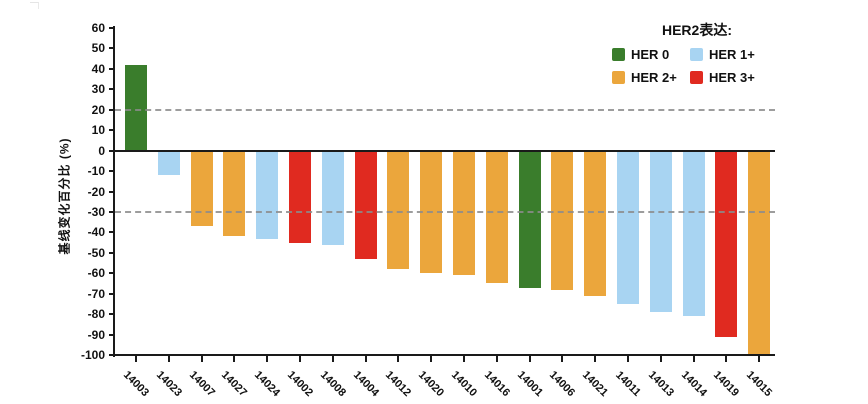 The width and height of the screenshot is (868, 404). Describe the element at coordinates (98, 48) in the screenshot. I see `y-tick-label-50: 50` at that location.